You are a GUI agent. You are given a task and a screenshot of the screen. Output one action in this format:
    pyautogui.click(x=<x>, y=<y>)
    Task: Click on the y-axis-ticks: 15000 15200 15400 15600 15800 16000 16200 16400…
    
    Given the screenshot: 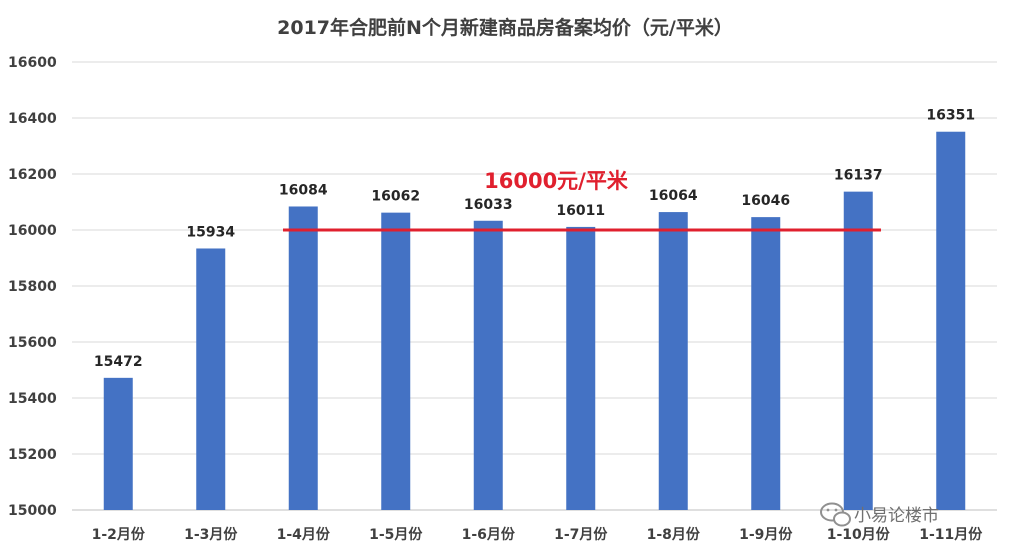 What is the action you would take?
    pyautogui.click(x=32, y=287)
    